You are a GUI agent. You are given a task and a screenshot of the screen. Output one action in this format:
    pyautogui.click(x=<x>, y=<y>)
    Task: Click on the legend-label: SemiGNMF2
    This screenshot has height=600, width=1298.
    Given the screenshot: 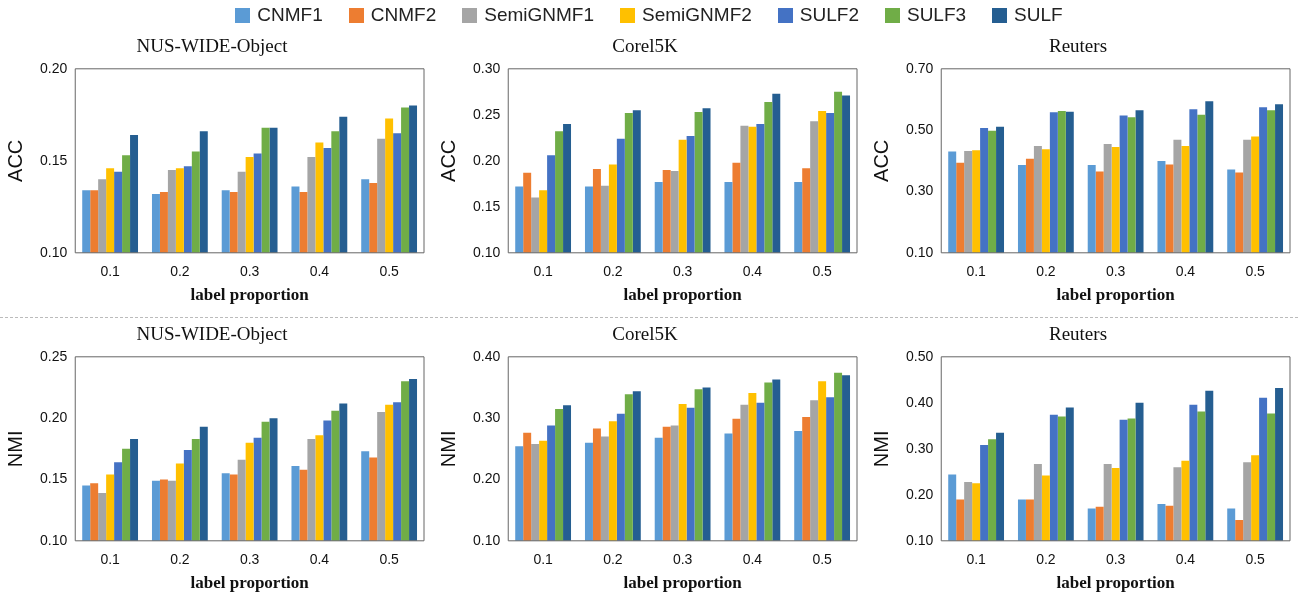 What is the action you would take?
    pyautogui.click(x=697, y=15)
    